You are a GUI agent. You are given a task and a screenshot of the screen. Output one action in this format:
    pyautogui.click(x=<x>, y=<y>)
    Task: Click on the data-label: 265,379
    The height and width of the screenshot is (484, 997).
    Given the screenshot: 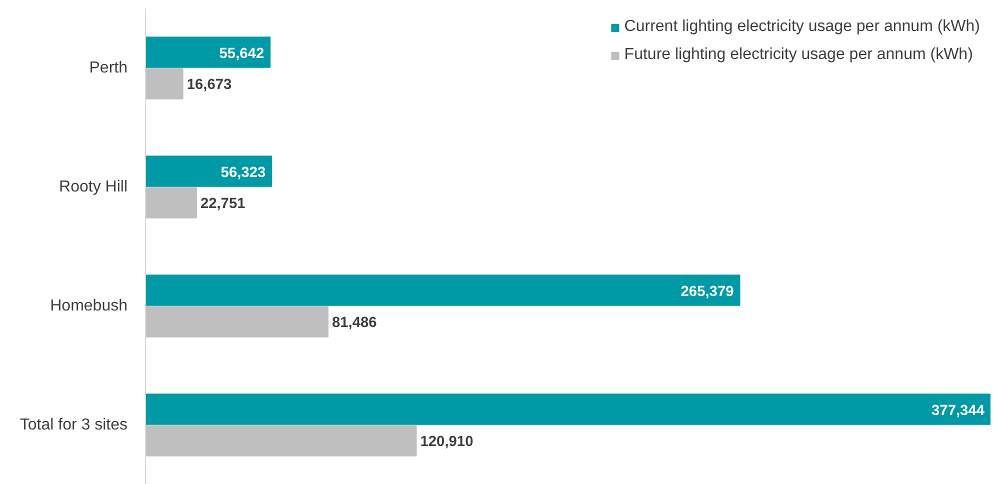 What is the action you would take?
    pyautogui.click(x=707, y=292)
    